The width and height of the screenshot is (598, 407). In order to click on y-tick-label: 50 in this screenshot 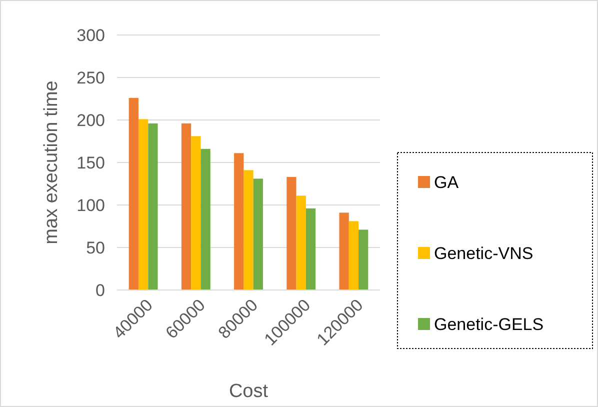, I will do `click(95, 248)`.